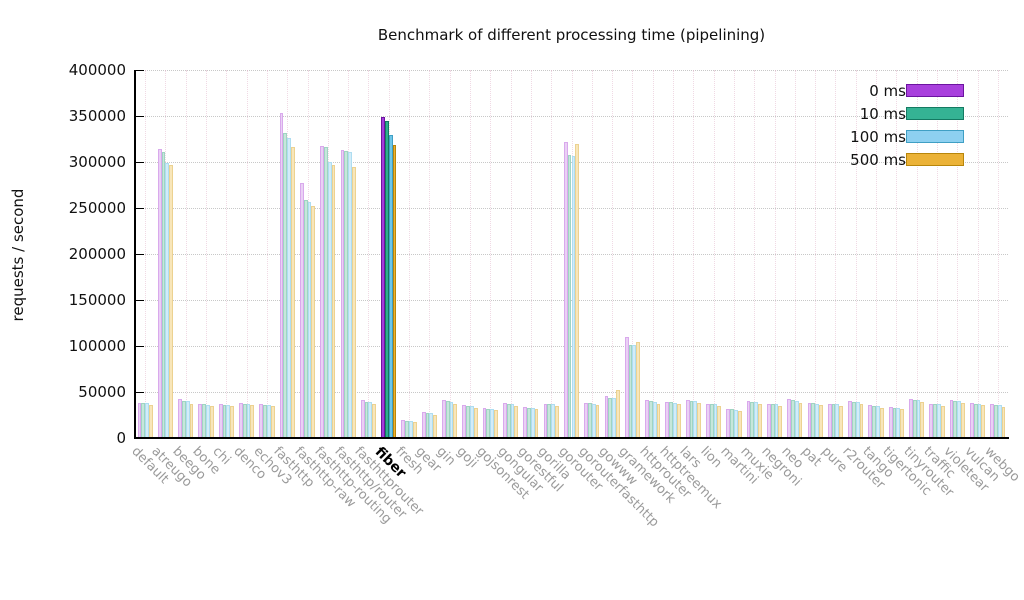 The height and width of the screenshot is (600, 1024). Describe the element at coordinates (902, 423) in the screenshot. I see `bar-tigertonic-500ms` at that location.